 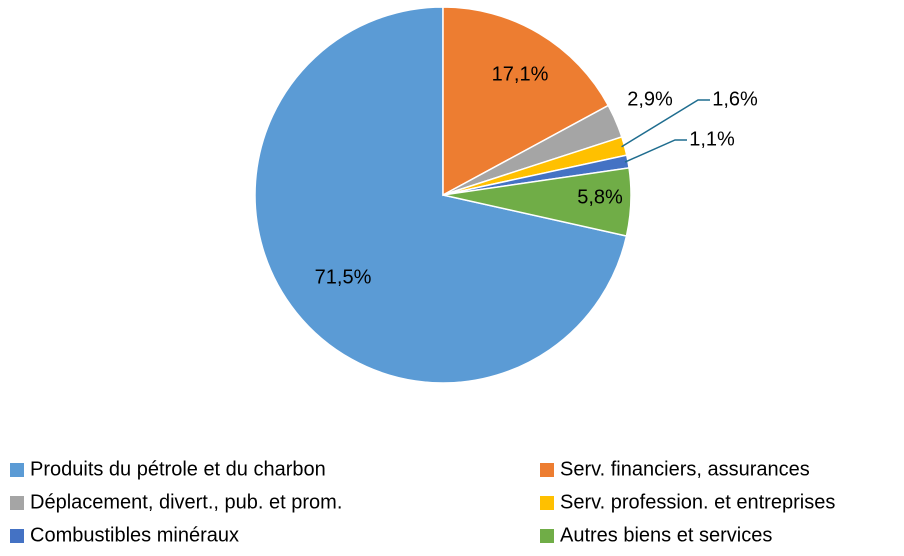 What do you see at coordinates (735, 99) in the screenshot?
I see `data-label: 1,6%` at bounding box center [735, 99].